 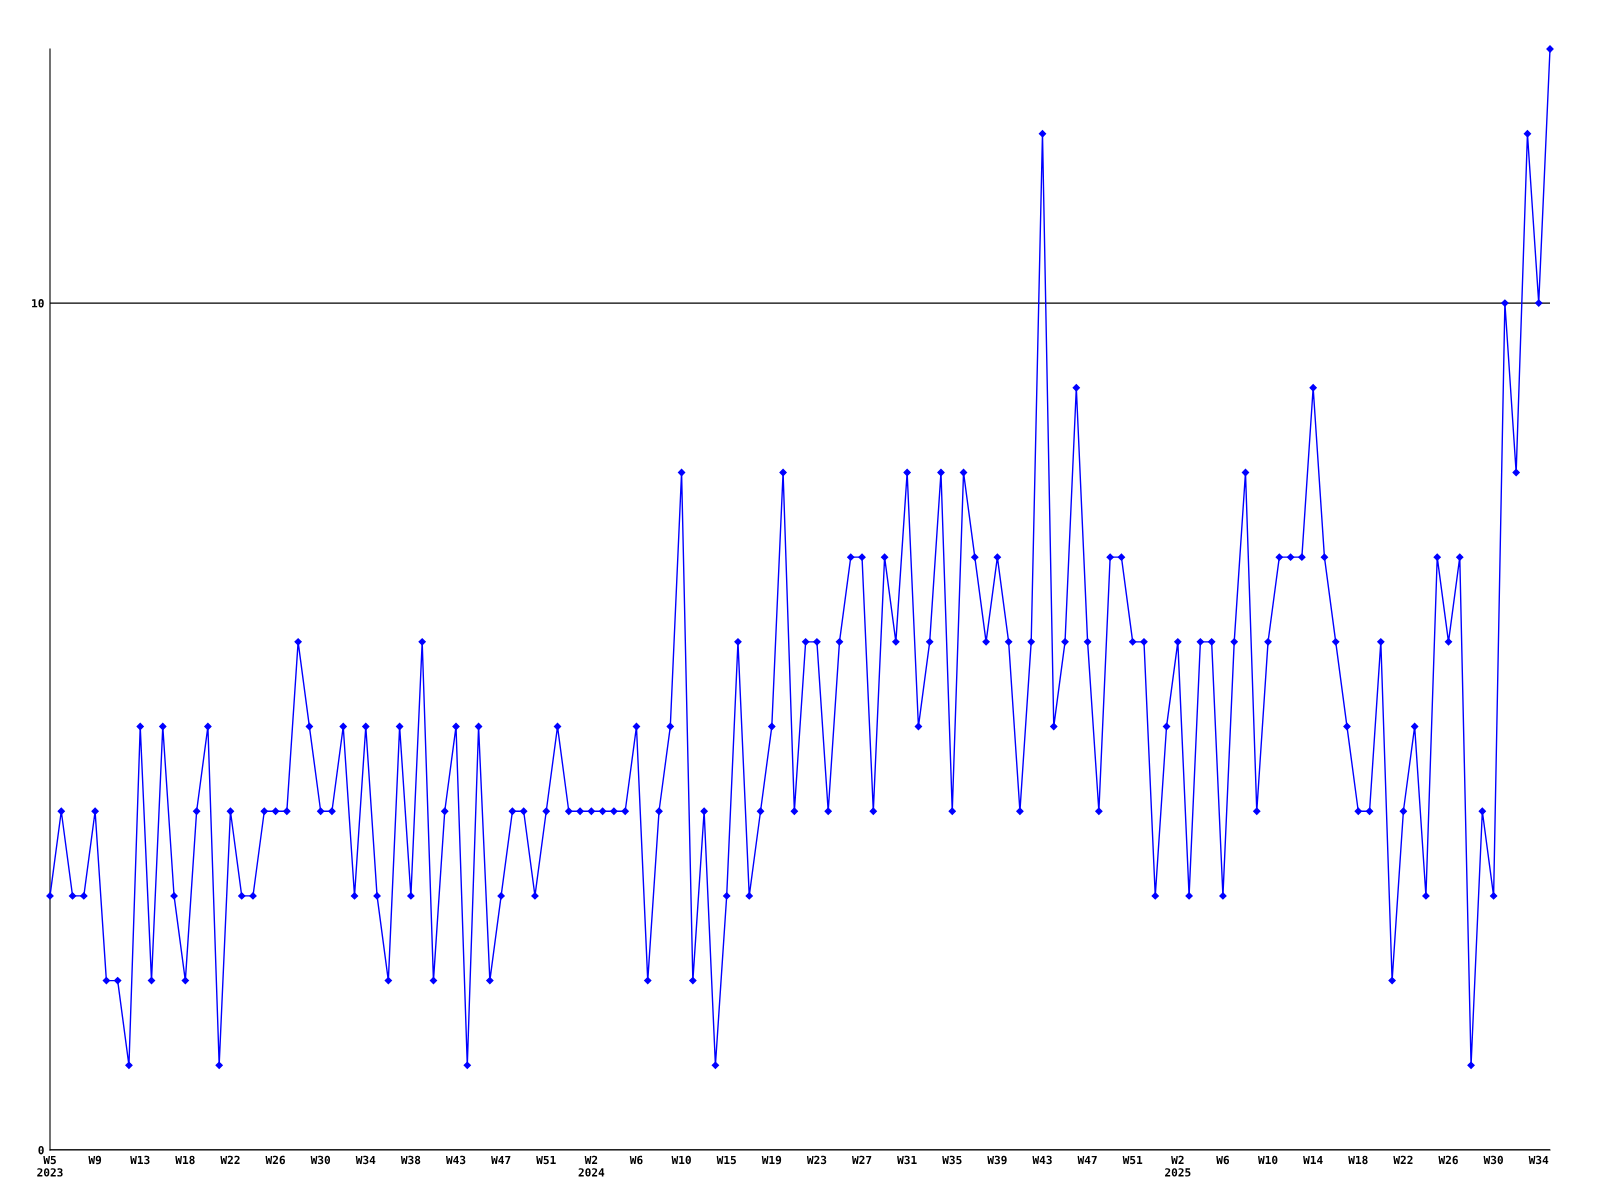 What do you see at coordinates (1178, 1166) in the screenshot?
I see `x-tick-label: W2 2025` at bounding box center [1178, 1166].